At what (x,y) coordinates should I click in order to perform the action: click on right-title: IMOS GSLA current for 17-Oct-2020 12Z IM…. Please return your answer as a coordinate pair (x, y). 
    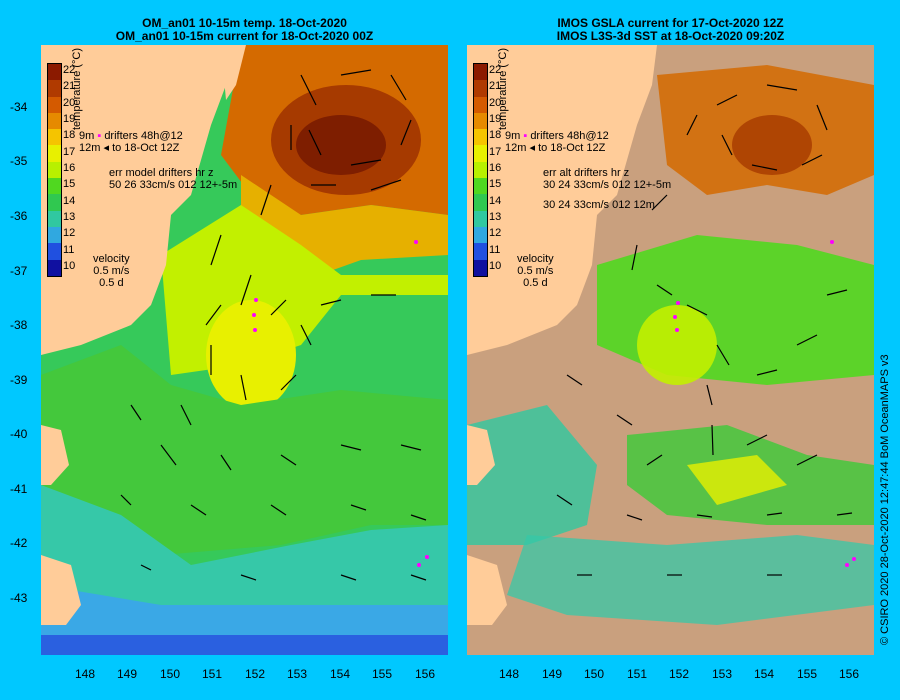
    Looking at the image, I should click on (670, 30).